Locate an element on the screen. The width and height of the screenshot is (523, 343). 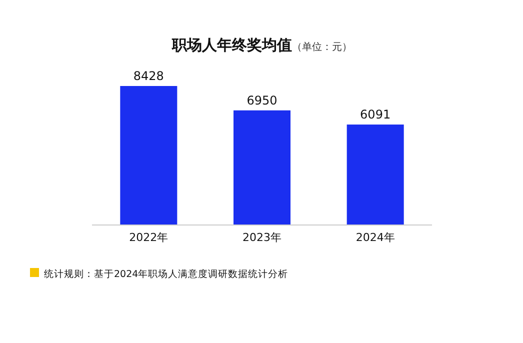
chart-title: 职场人年终奖均值 is located at coordinates (231, 45).